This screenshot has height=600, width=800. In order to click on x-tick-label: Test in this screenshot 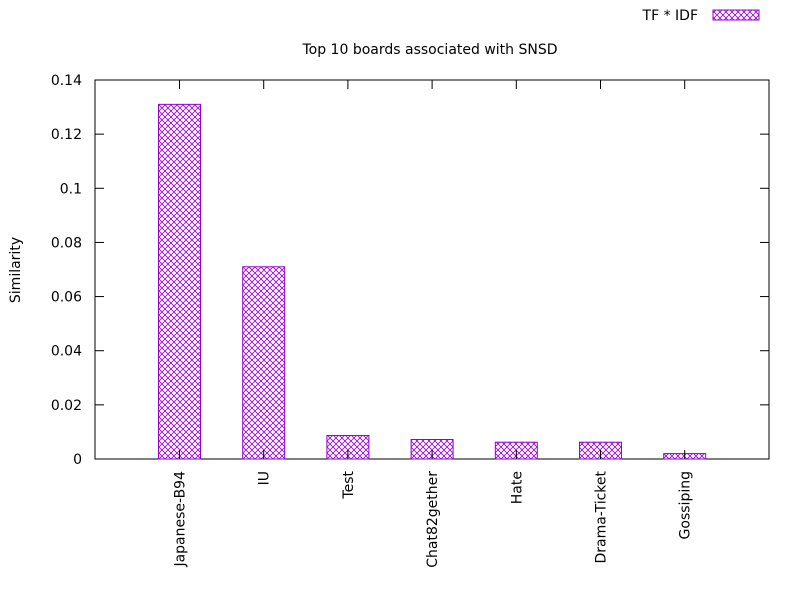, I will do `click(349, 484)`.